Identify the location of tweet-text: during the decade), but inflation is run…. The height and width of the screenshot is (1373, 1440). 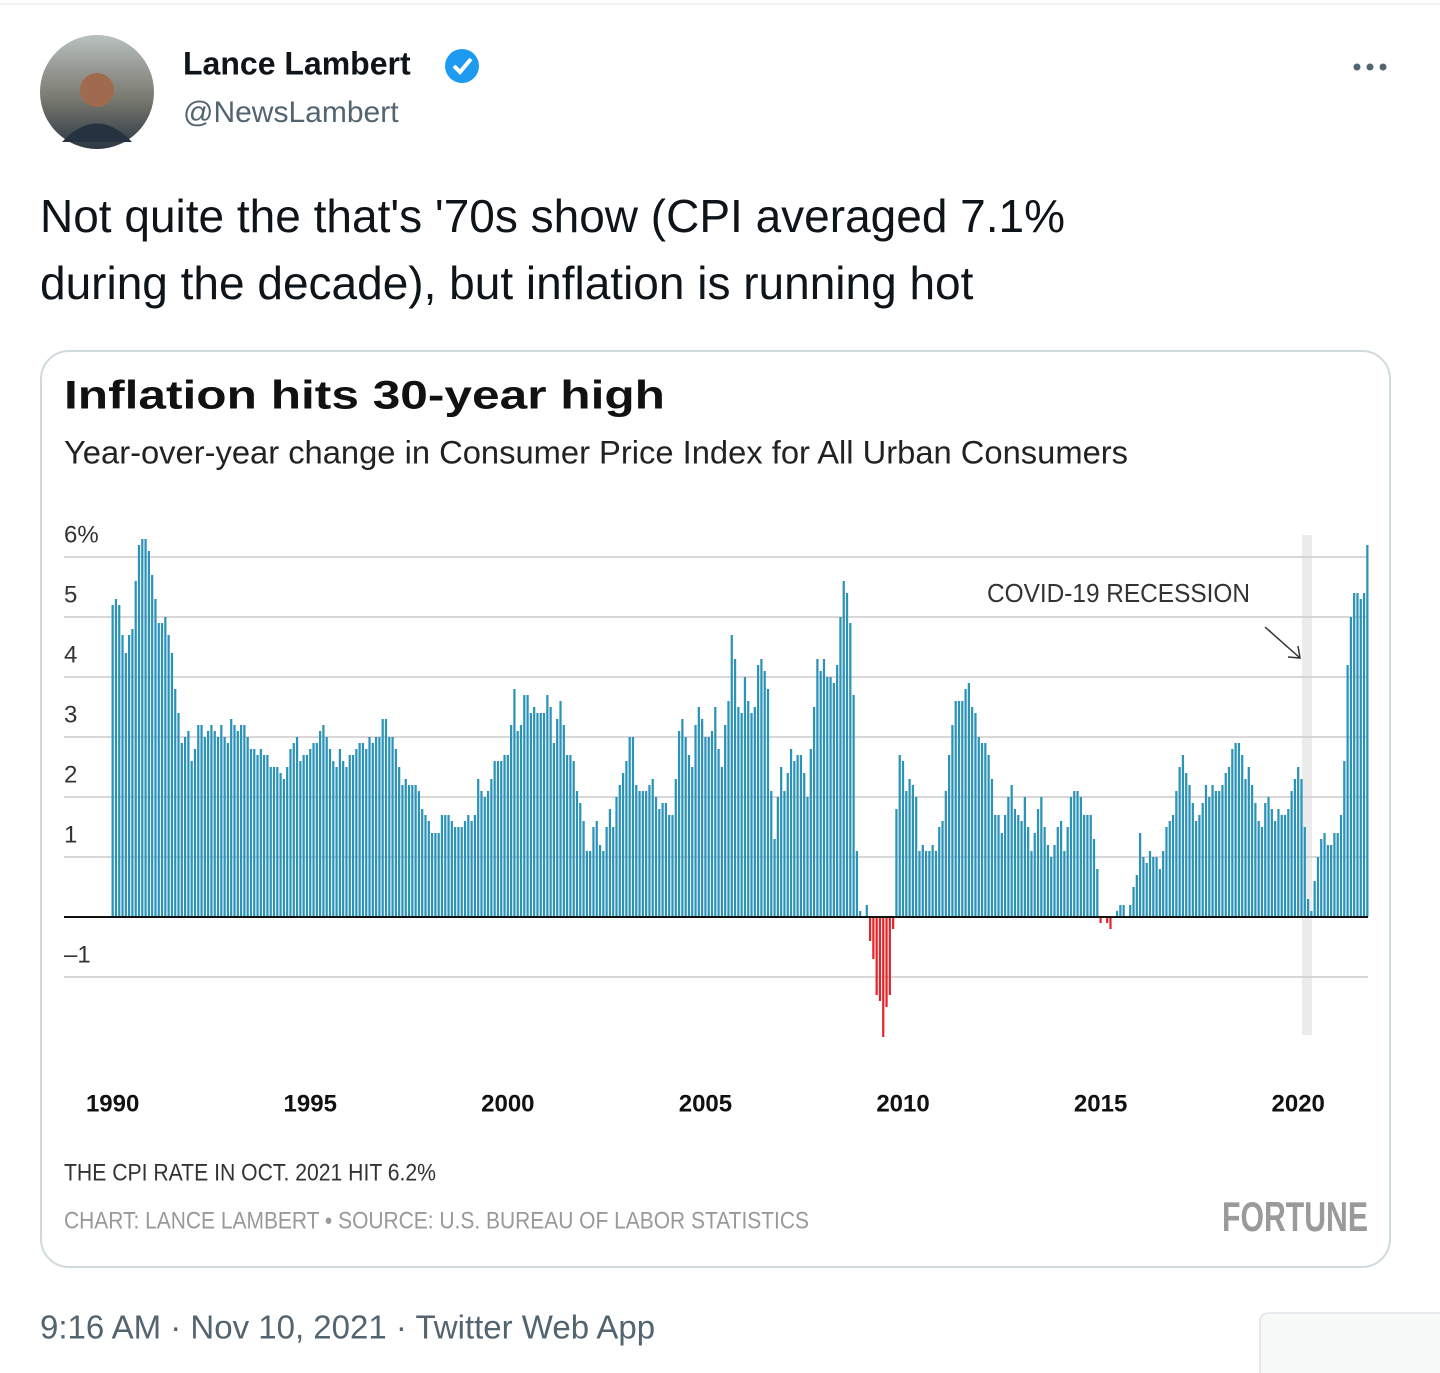
(507, 283).